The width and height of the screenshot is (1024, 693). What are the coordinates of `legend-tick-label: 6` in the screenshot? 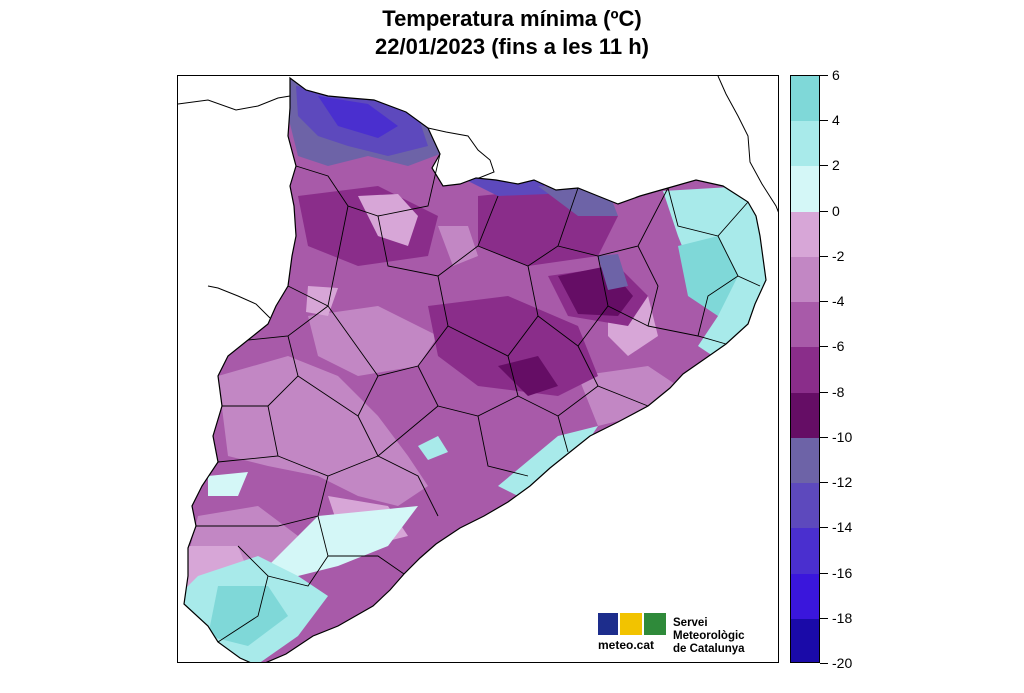 It's located at (836, 75).